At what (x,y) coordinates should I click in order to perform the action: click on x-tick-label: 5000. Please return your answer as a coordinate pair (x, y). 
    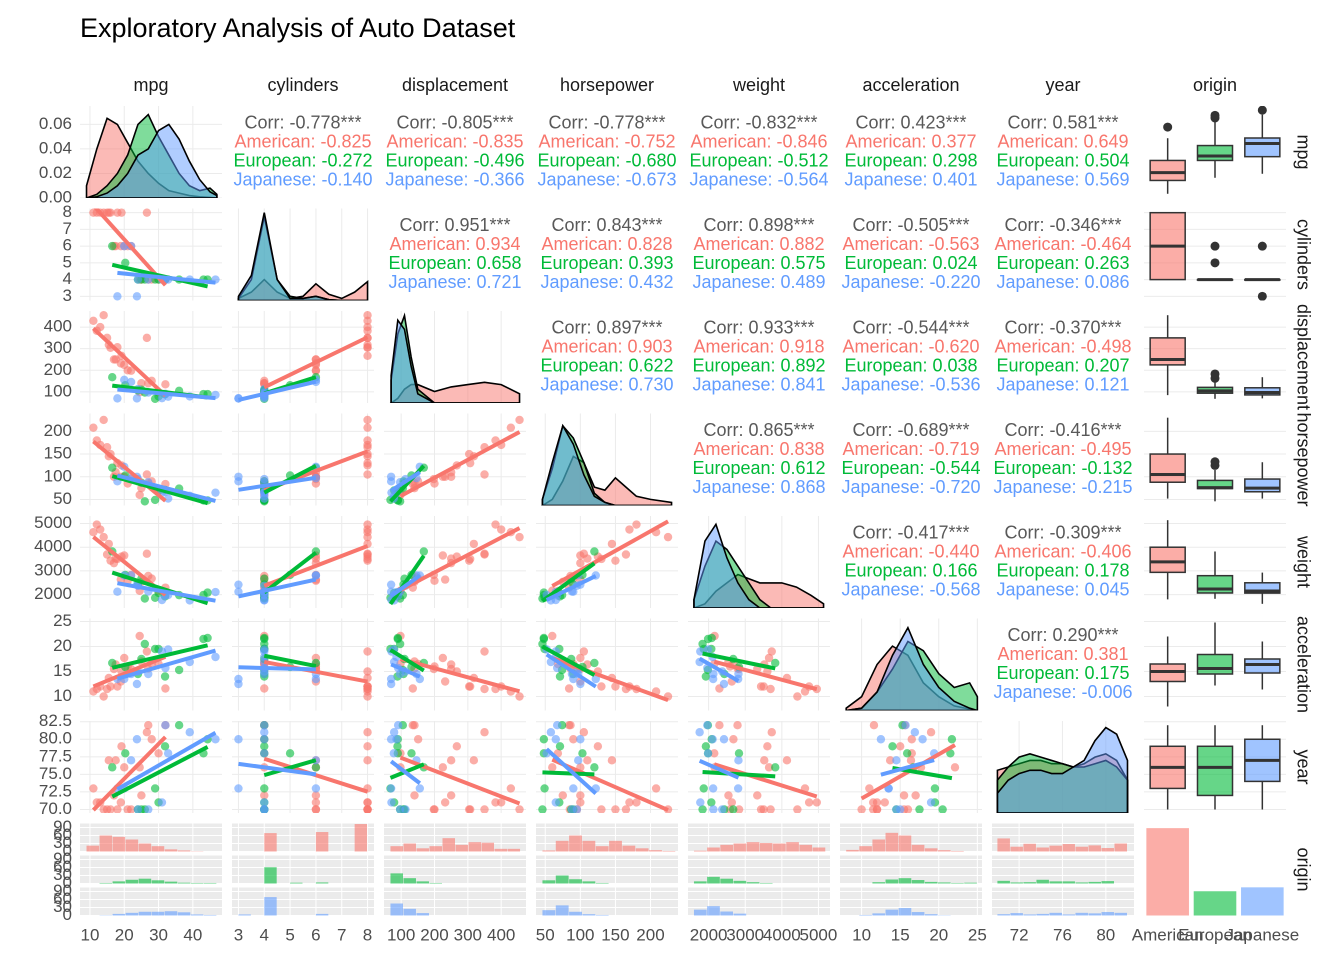
    Looking at the image, I should click on (819, 934).